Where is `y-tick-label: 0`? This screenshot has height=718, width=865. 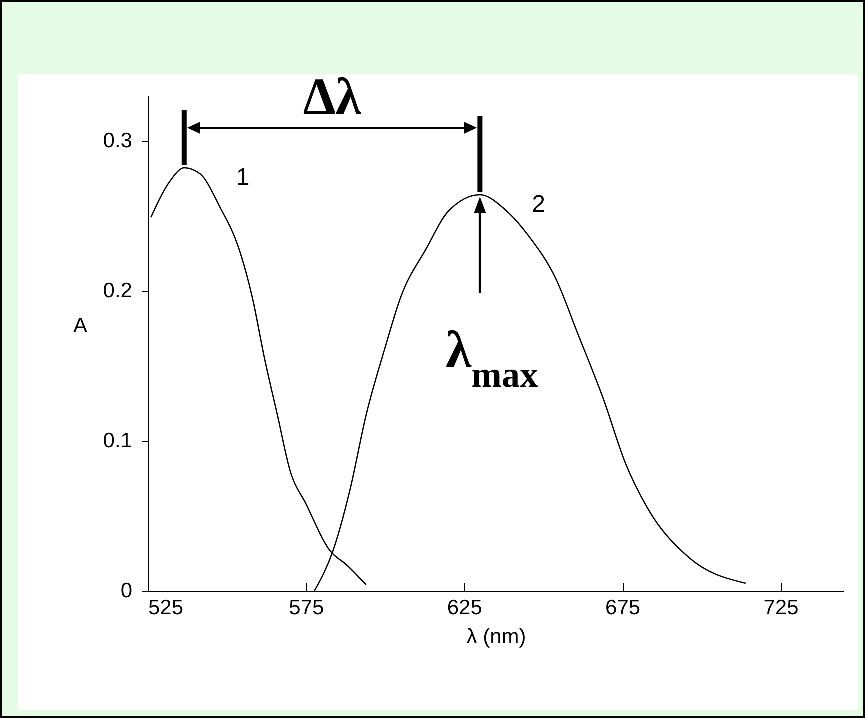 y-tick-label: 0 is located at coordinates (126, 591).